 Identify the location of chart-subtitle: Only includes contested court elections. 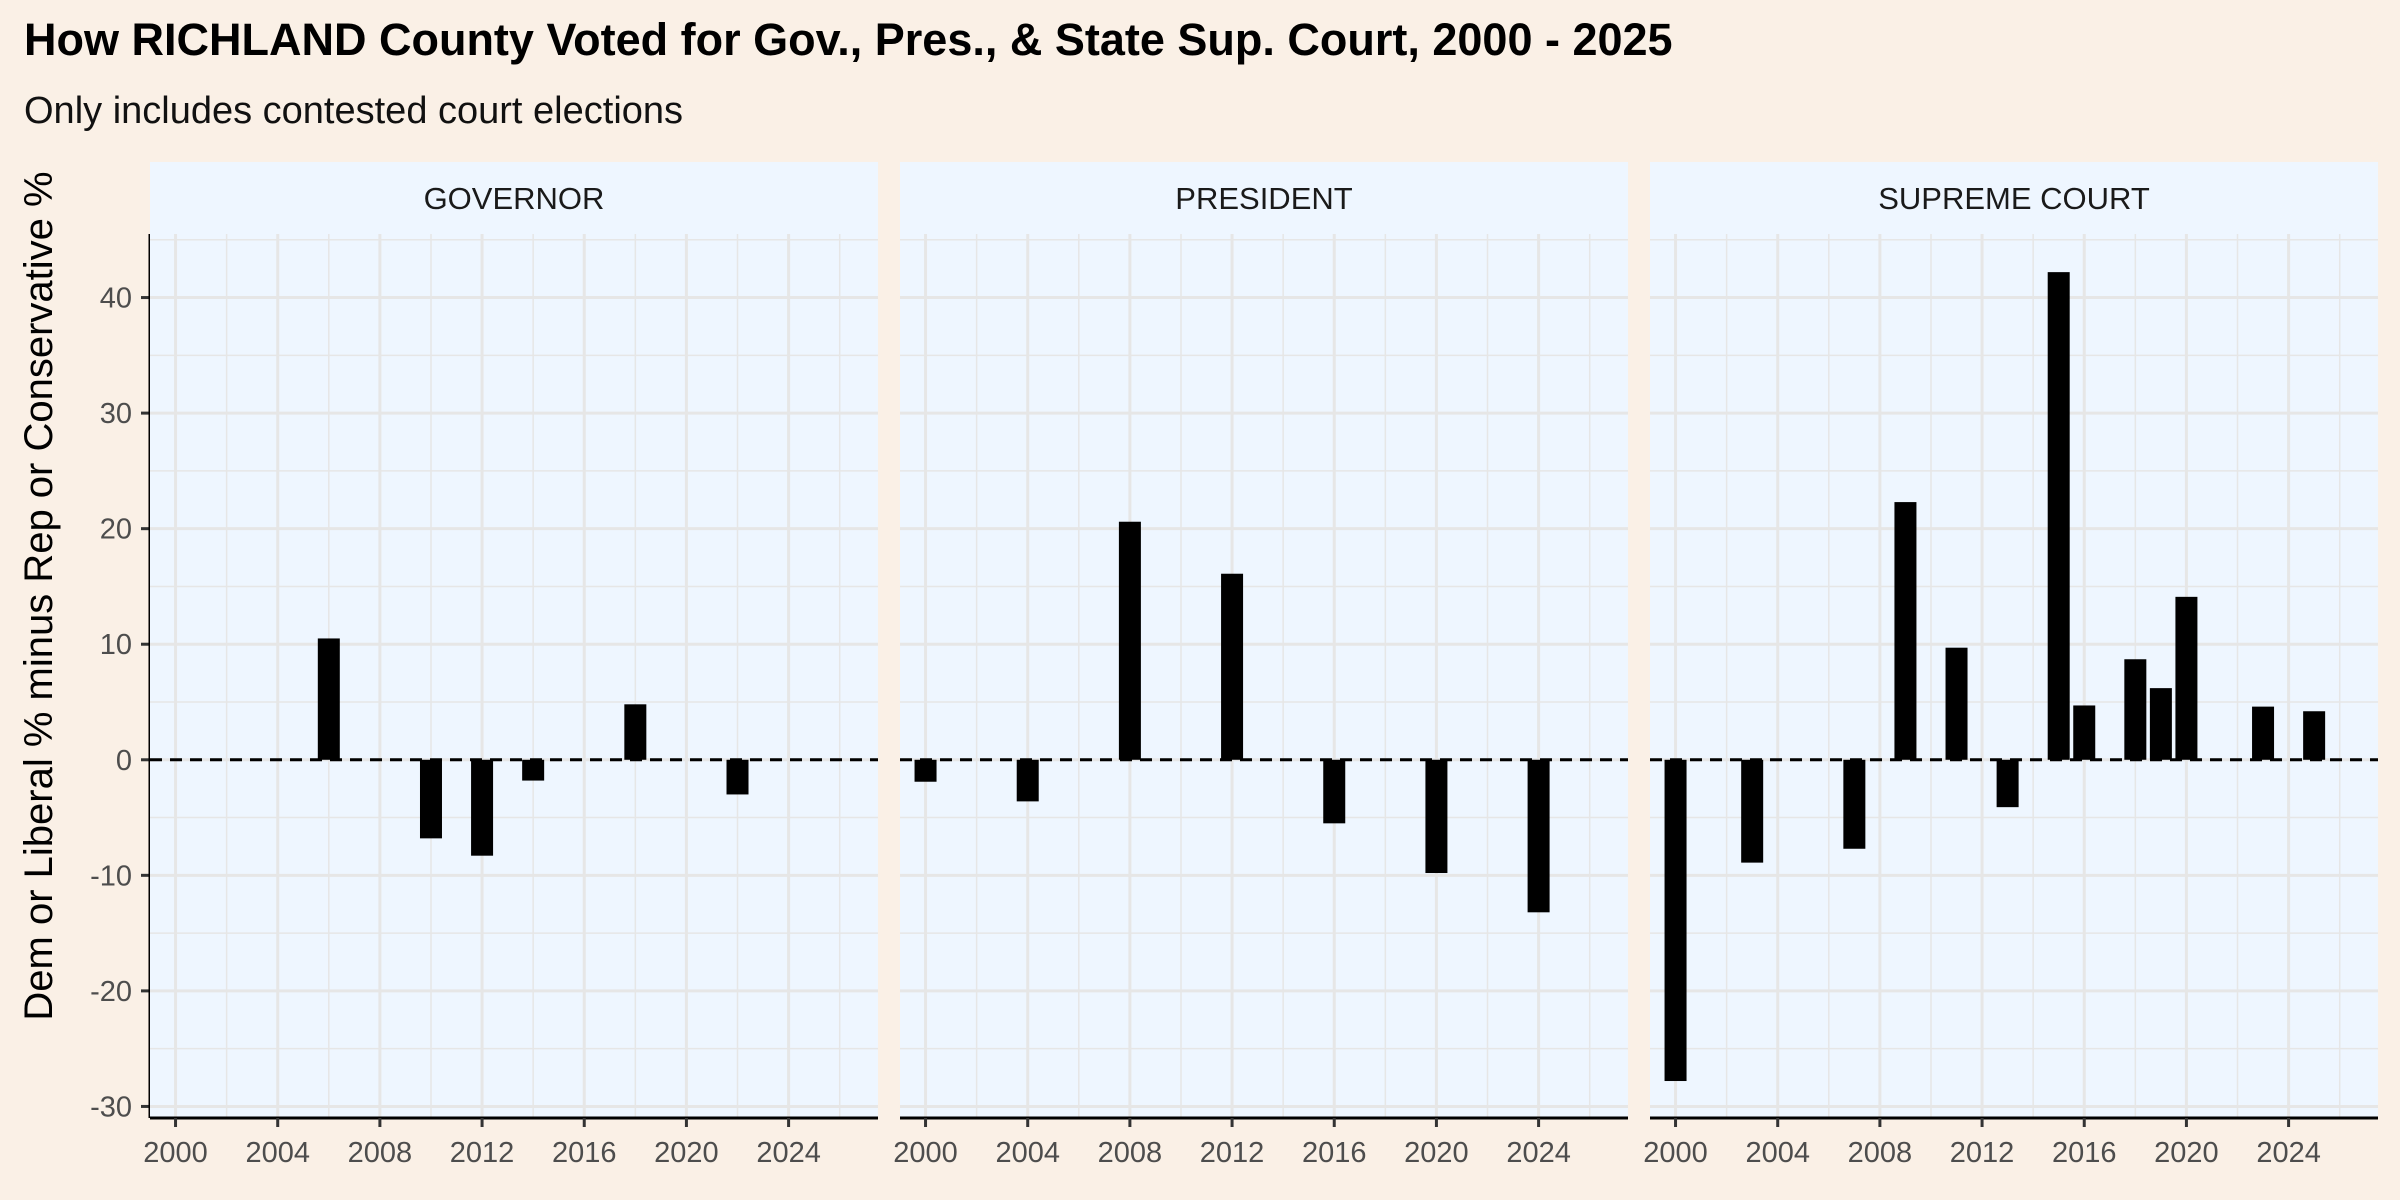
(354, 111).